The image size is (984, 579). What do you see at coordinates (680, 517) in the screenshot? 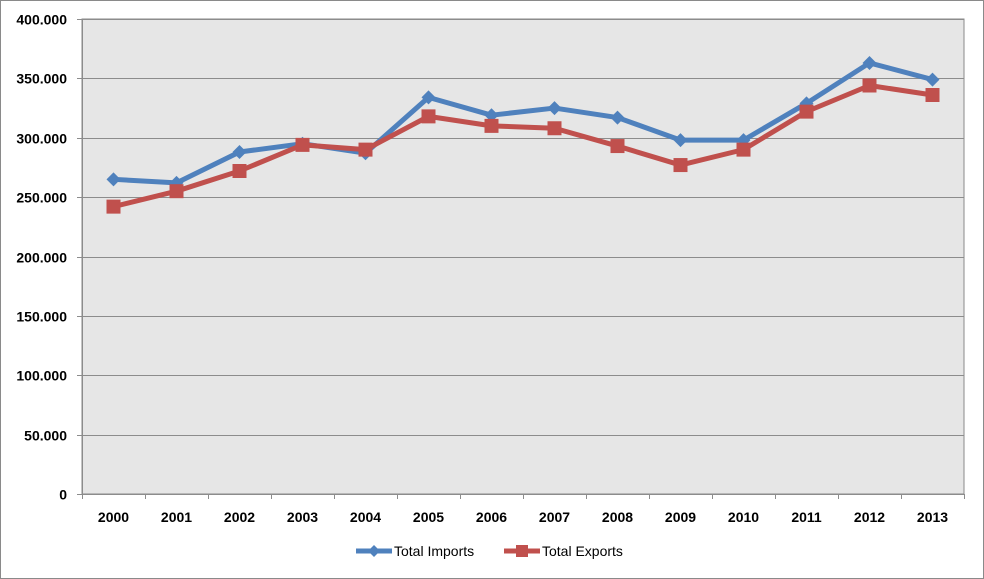
I see `x-tick-label: 2009` at bounding box center [680, 517].